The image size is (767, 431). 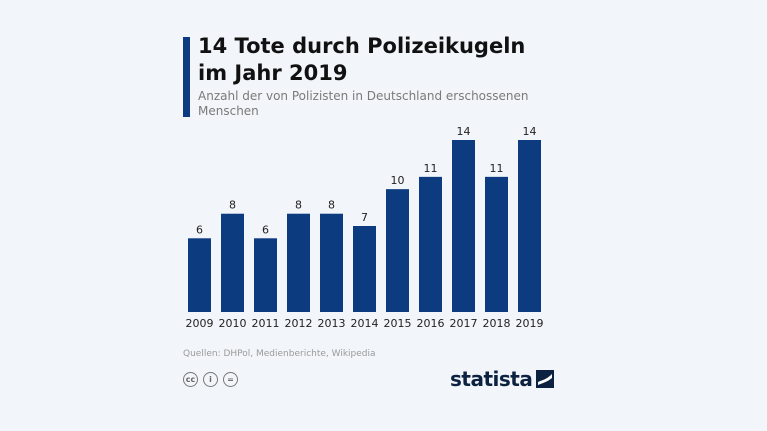 What do you see at coordinates (545, 379) in the screenshot?
I see `statista-mark-icon` at bounding box center [545, 379].